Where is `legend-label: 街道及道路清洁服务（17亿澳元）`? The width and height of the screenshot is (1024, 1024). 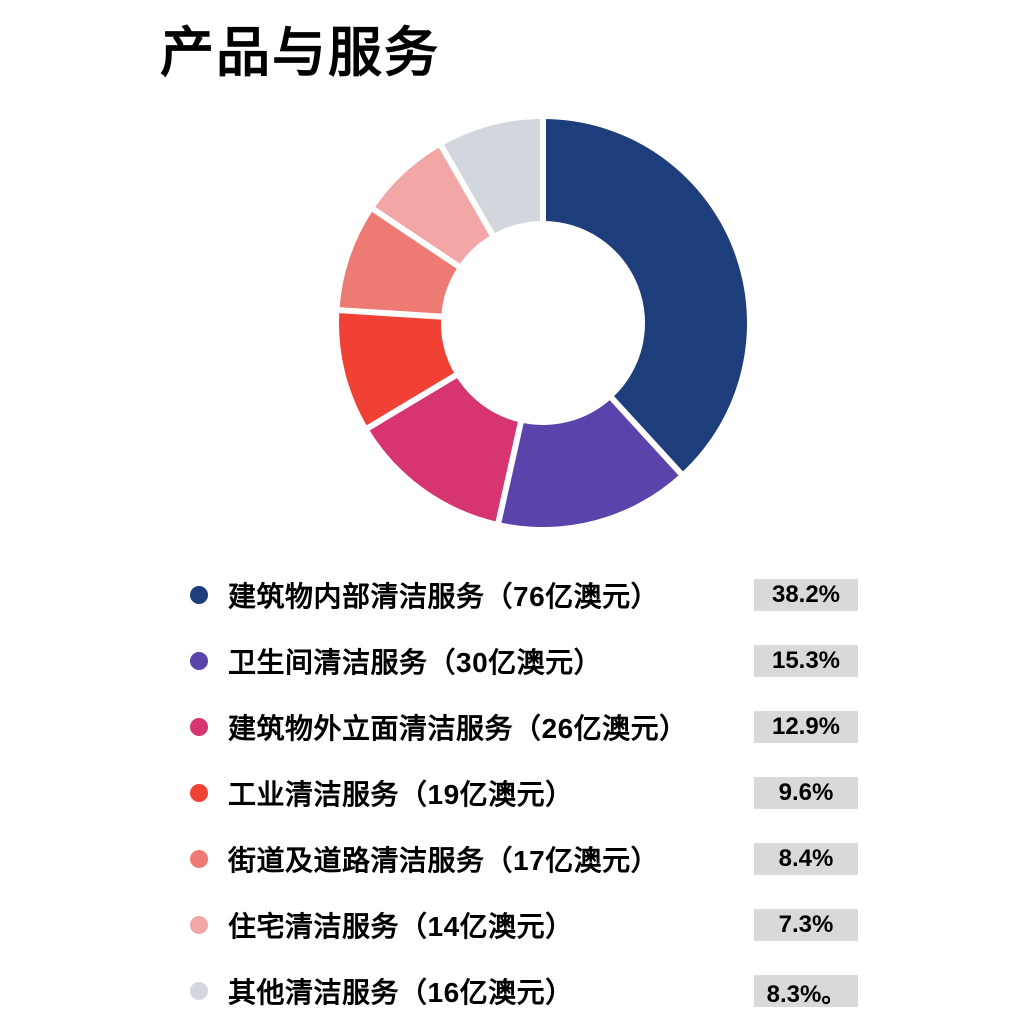 legend-label: 街道及道路清洁服务（17亿澳元） is located at coordinates (444, 860).